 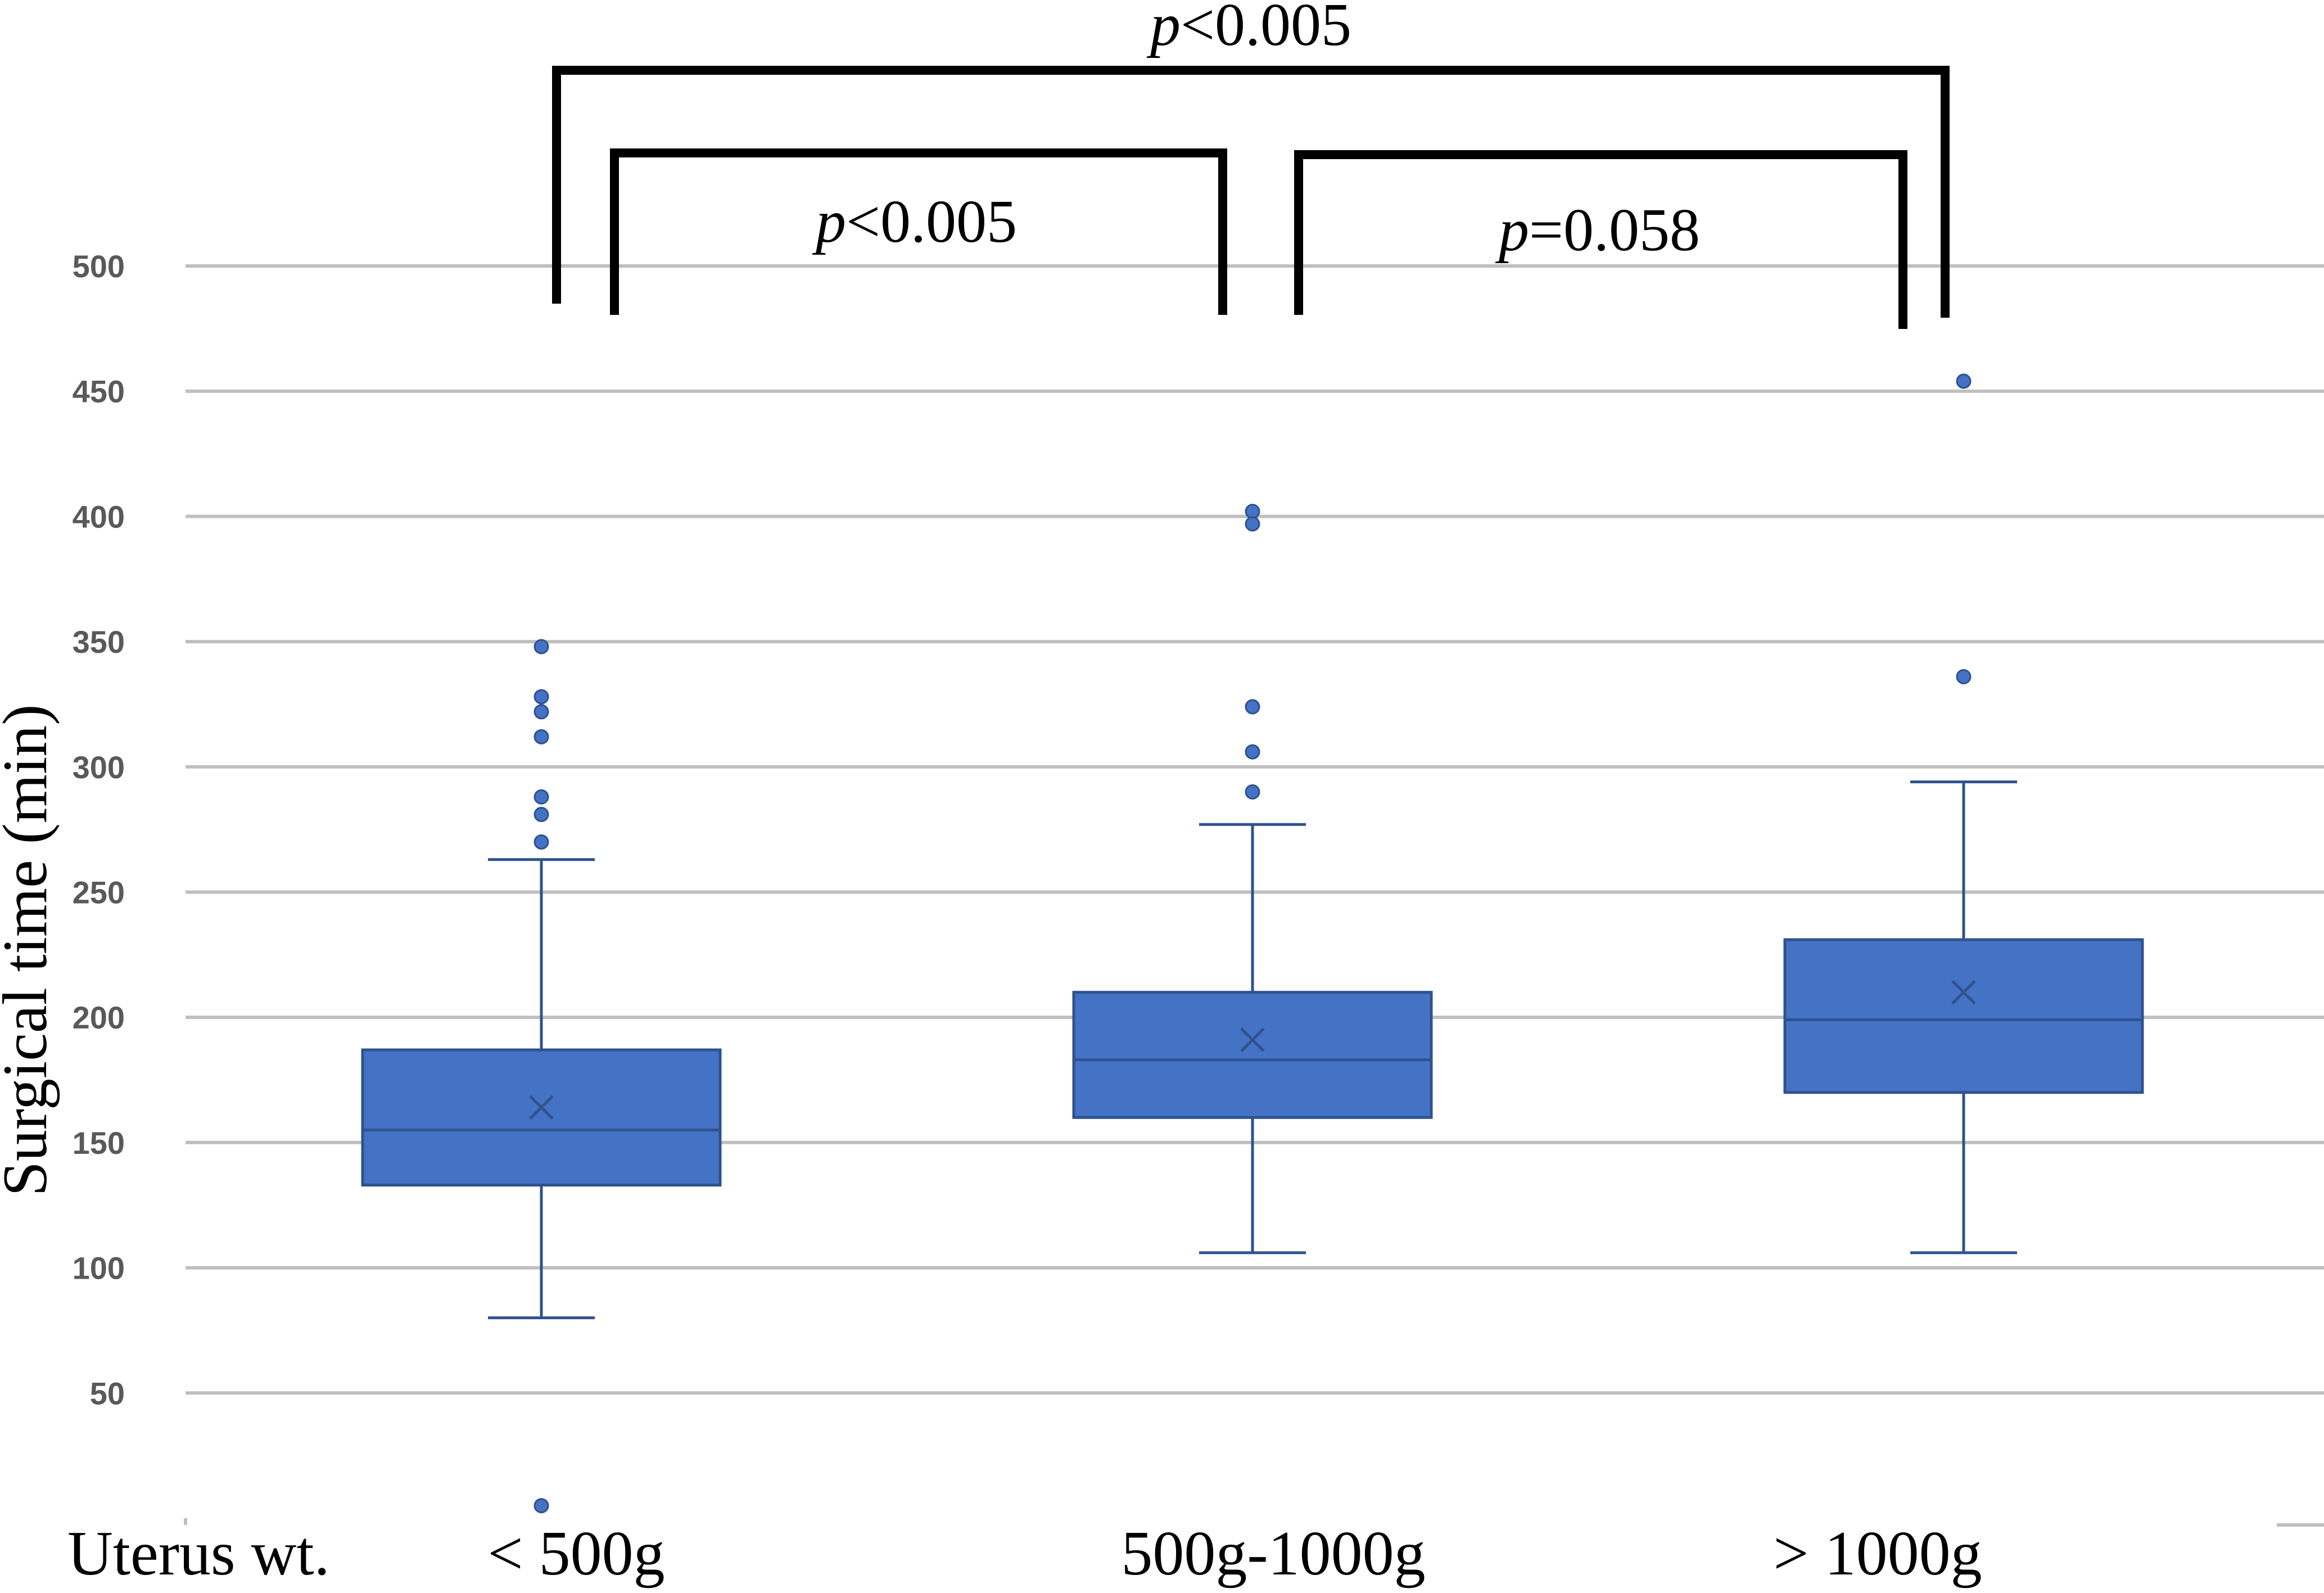 What do you see at coordinates (1877, 1554) in the screenshot?
I see `x-category-label-3: > 1000g` at bounding box center [1877, 1554].